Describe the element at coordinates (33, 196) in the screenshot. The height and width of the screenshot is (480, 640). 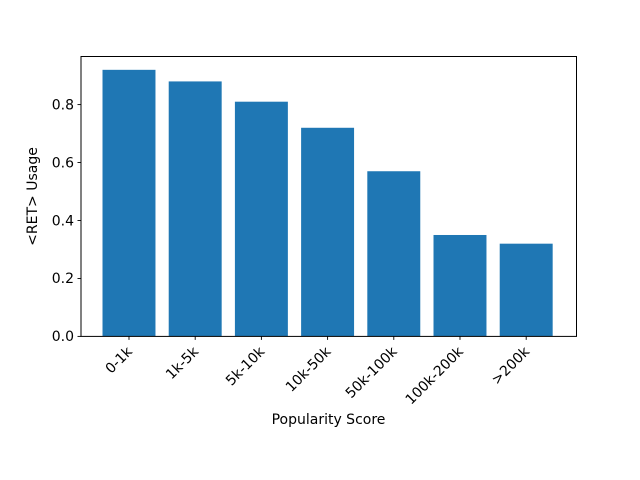
I see `y-axis-label: <RET> Usage` at that location.